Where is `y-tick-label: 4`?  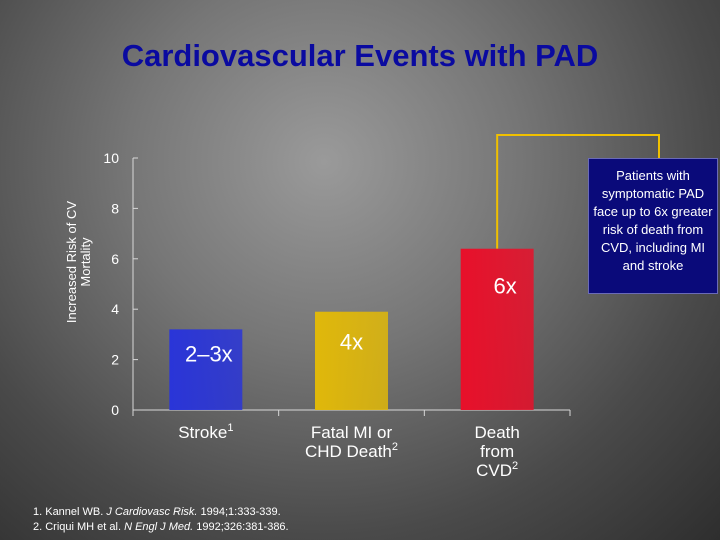
y-tick-label: 4 is located at coordinates (115, 309).